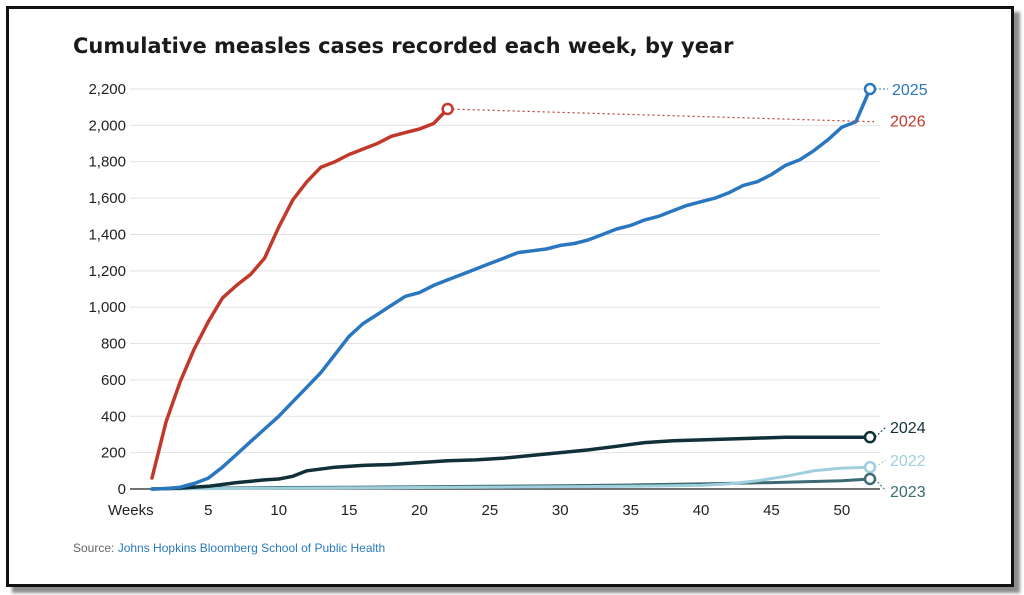  I want to click on series-label-2022: 2022, so click(908, 461).